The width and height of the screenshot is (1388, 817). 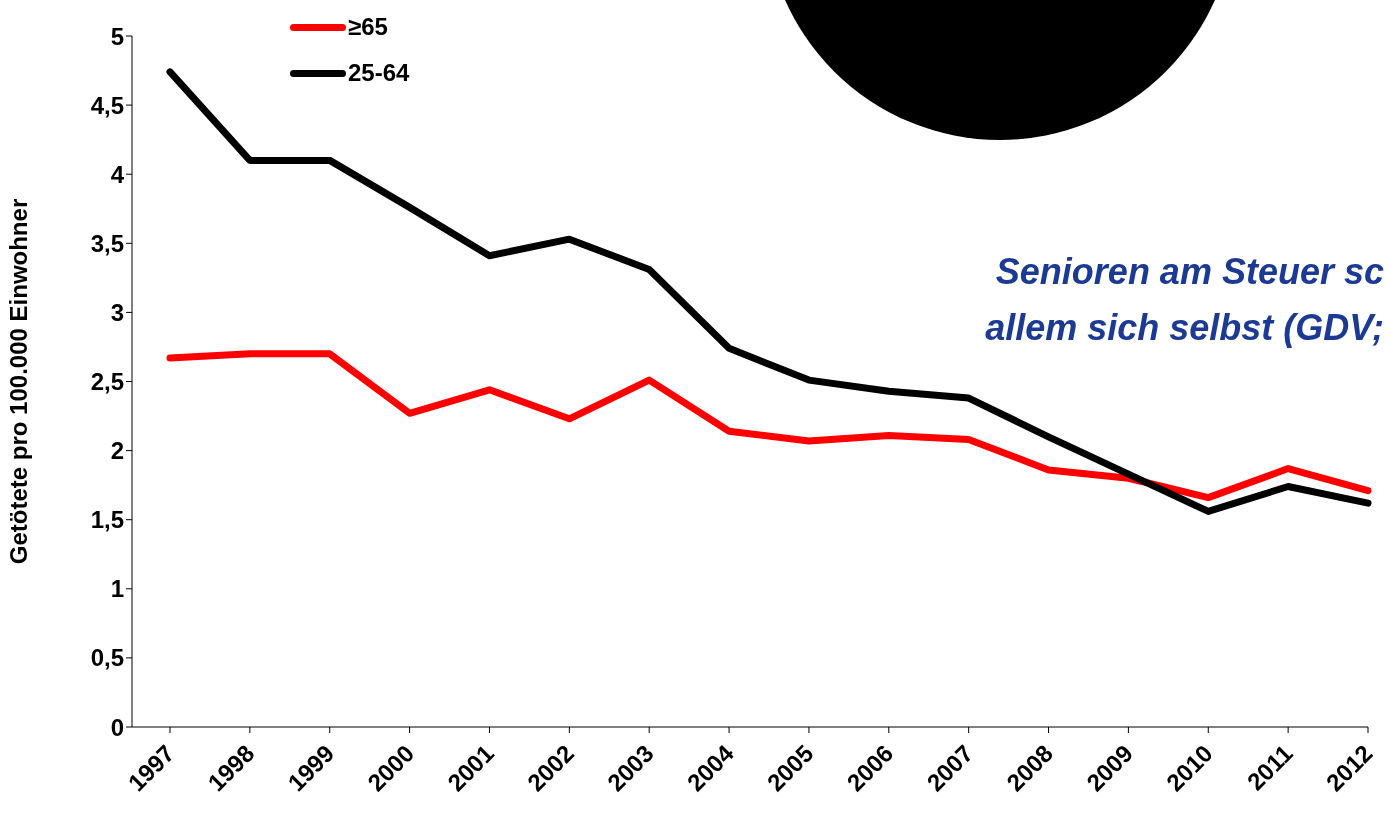 I want to click on annotation: allem sich selbst (GDV;, so click(x=1184, y=328).